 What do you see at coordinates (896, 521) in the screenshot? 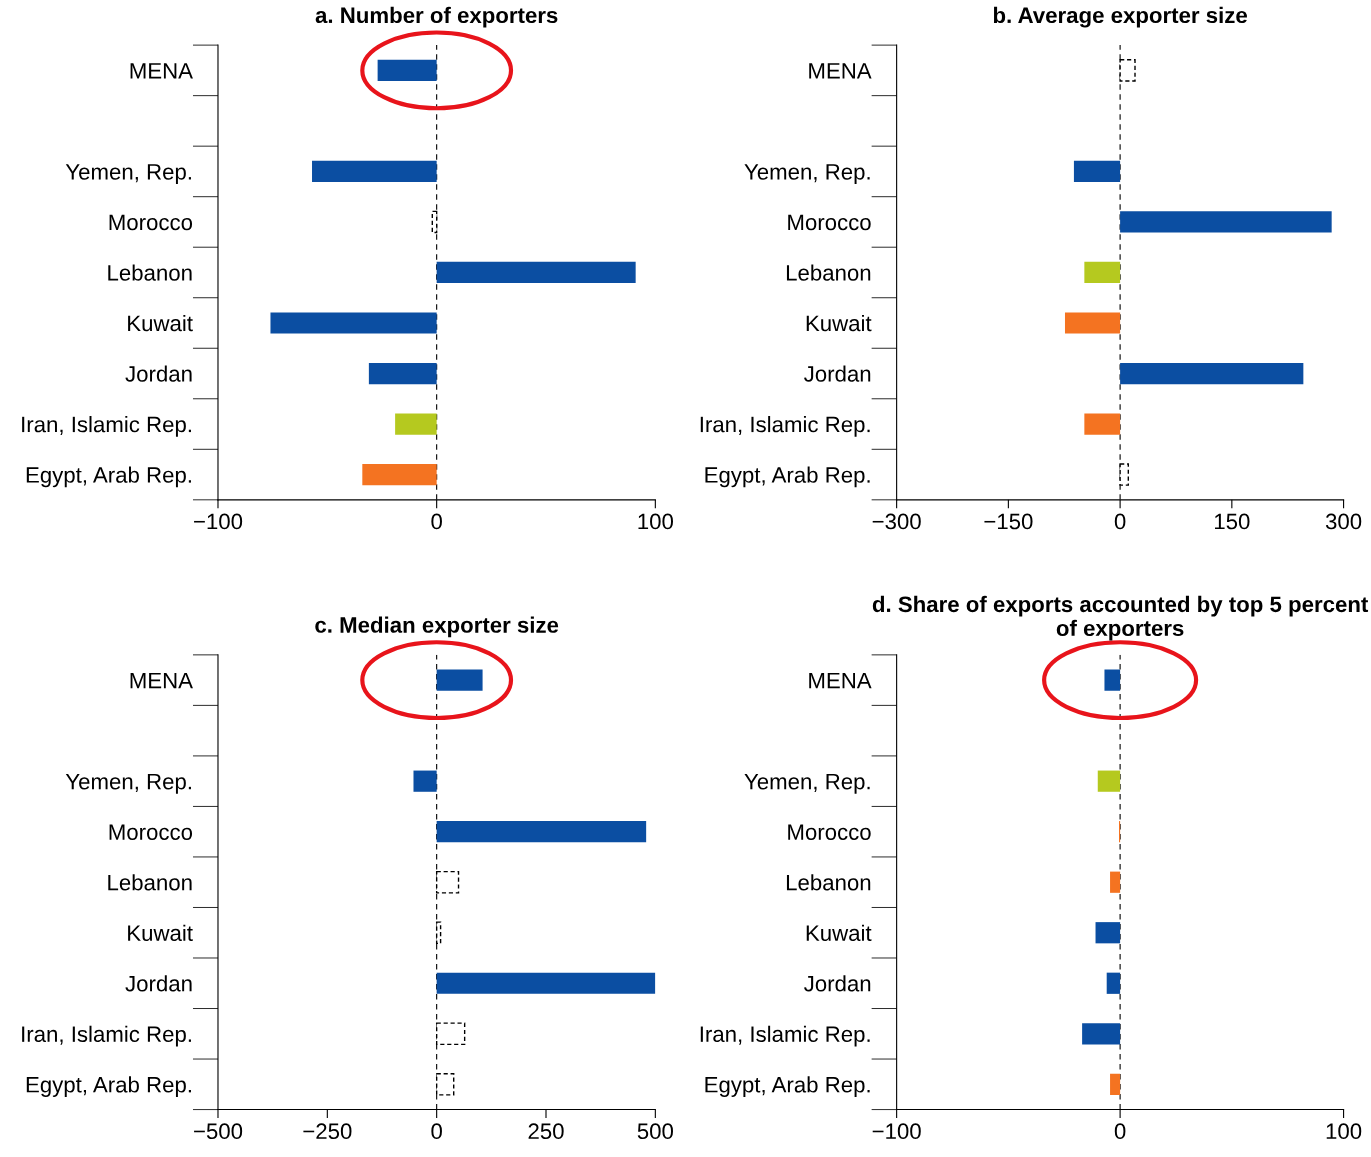
I see `x-tick-label: −300` at bounding box center [896, 521].